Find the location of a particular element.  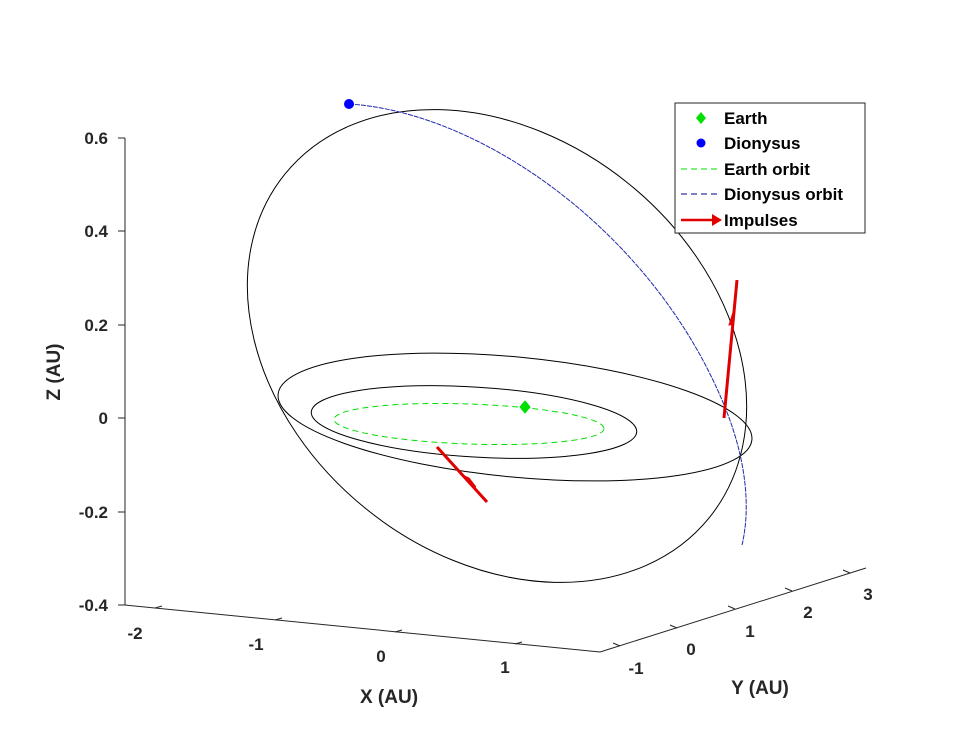

dionysus-marker is located at coordinates (349, 104).